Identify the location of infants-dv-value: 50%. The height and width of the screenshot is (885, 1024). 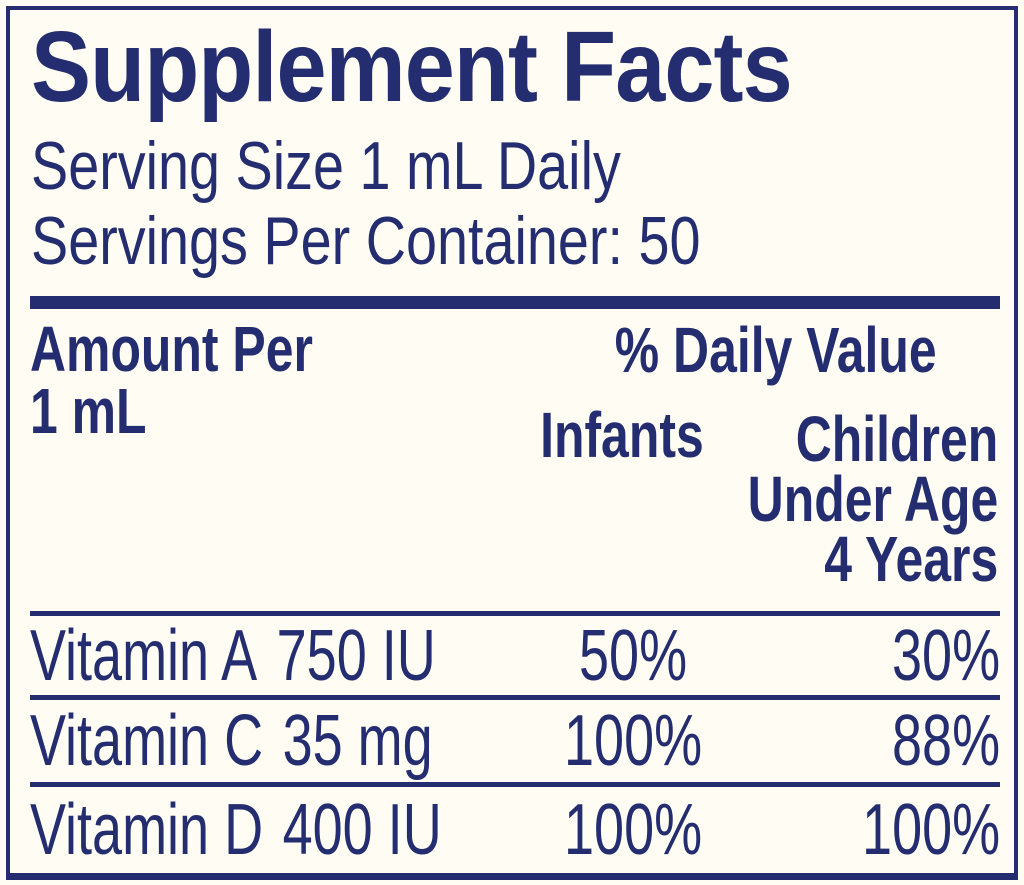
(633, 655).